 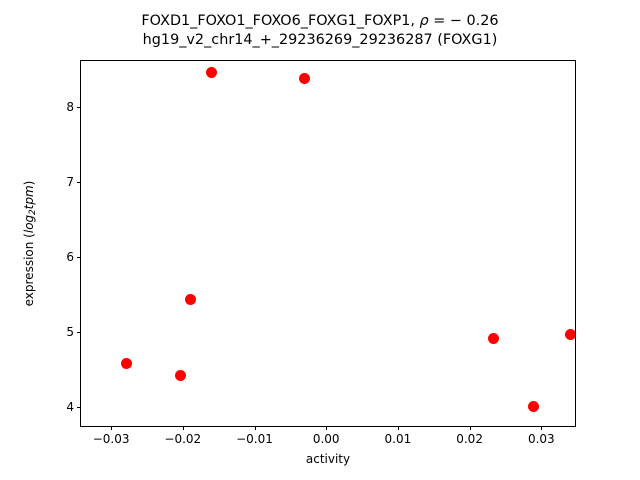 What do you see at coordinates (29, 197) in the screenshot?
I see `y-axis-label-tpm: tpm` at bounding box center [29, 197].